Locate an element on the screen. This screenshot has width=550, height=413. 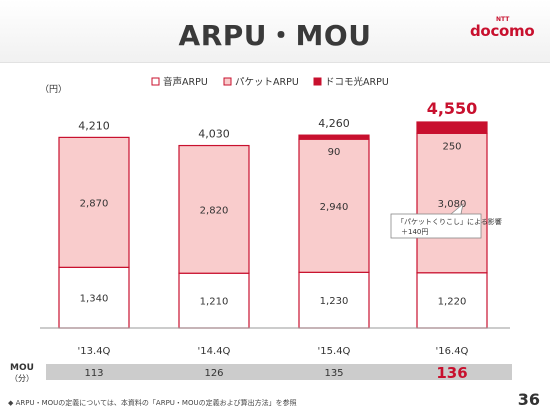
label-total-0: 4,210 is located at coordinates (94, 125).